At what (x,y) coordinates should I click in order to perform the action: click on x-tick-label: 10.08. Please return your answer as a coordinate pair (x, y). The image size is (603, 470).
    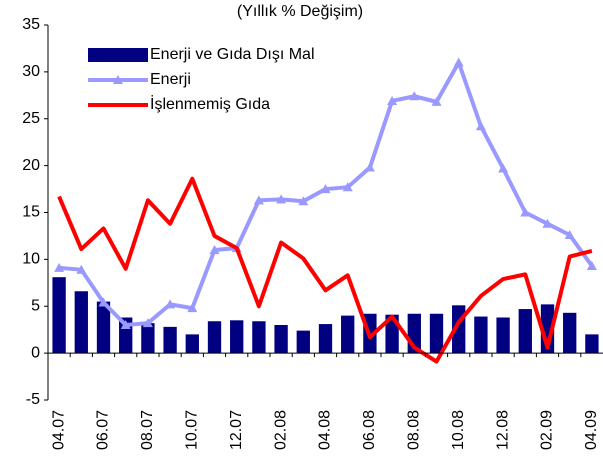
    Looking at the image, I should click on (458, 430).